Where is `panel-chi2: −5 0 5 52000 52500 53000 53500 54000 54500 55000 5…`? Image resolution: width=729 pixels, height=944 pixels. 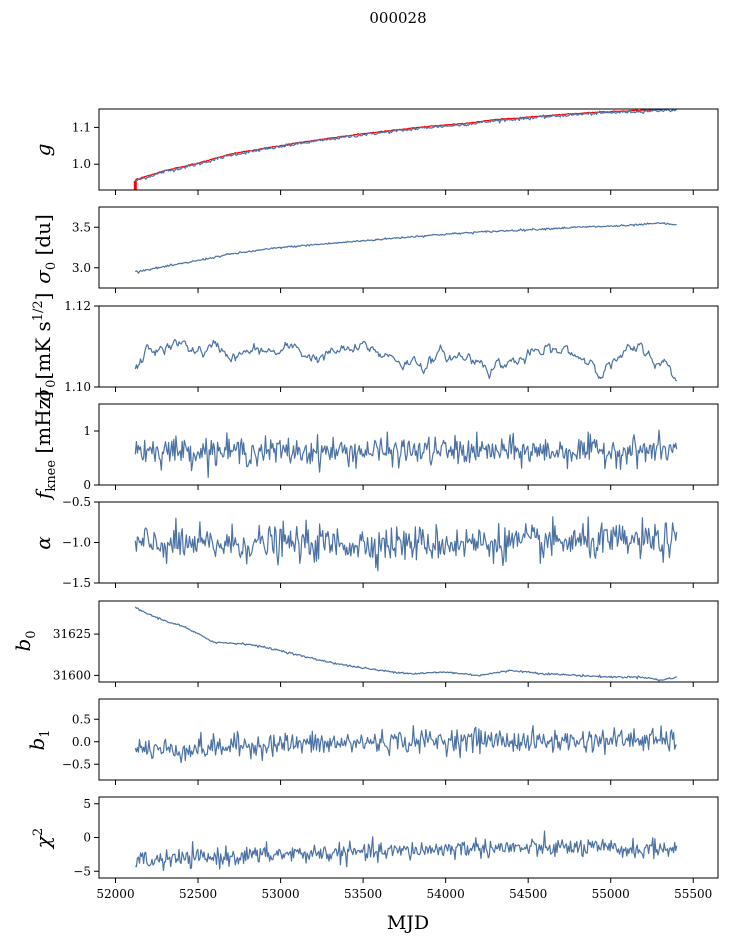 panel-chi2: −5 0 5 52000 52500 53000 53500 54000 54500 55000 5… is located at coordinates (396, 848).